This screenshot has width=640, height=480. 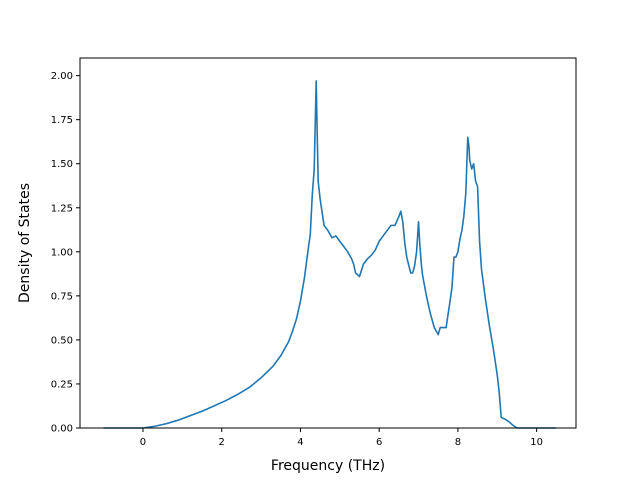 What do you see at coordinates (300, 442) in the screenshot?
I see `x-tick-label: 4` at bounding box center [300, 442].